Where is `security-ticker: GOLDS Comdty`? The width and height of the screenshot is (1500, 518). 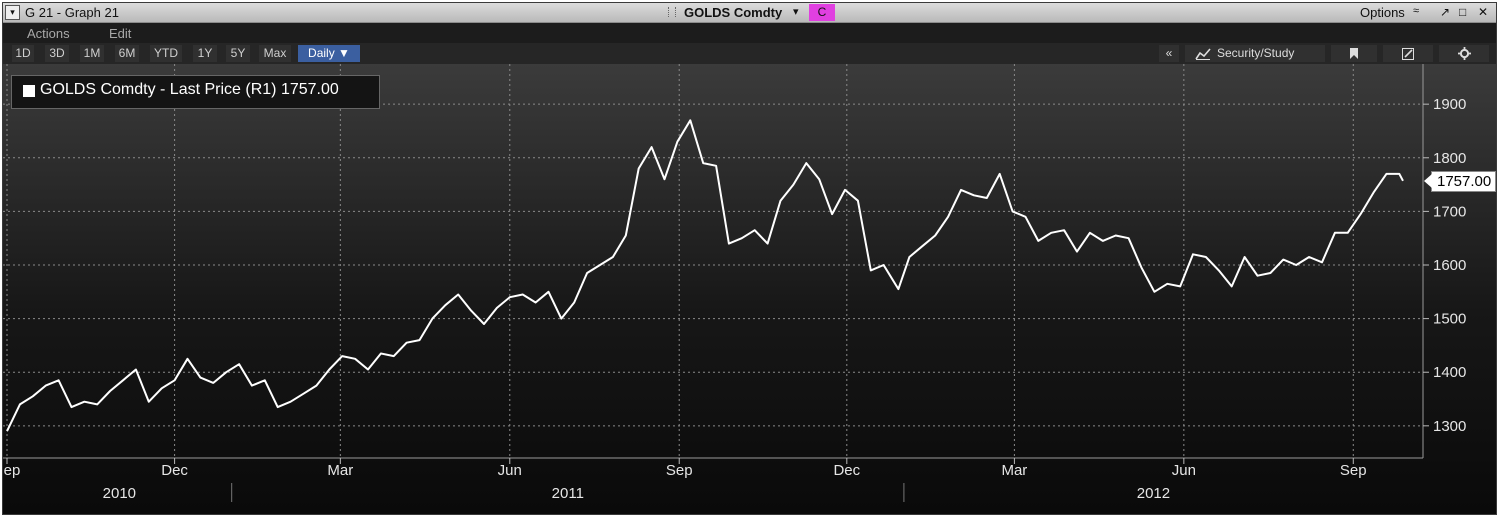 security-ticker: GOLDS Comdty is located at coordinates (733, 12).